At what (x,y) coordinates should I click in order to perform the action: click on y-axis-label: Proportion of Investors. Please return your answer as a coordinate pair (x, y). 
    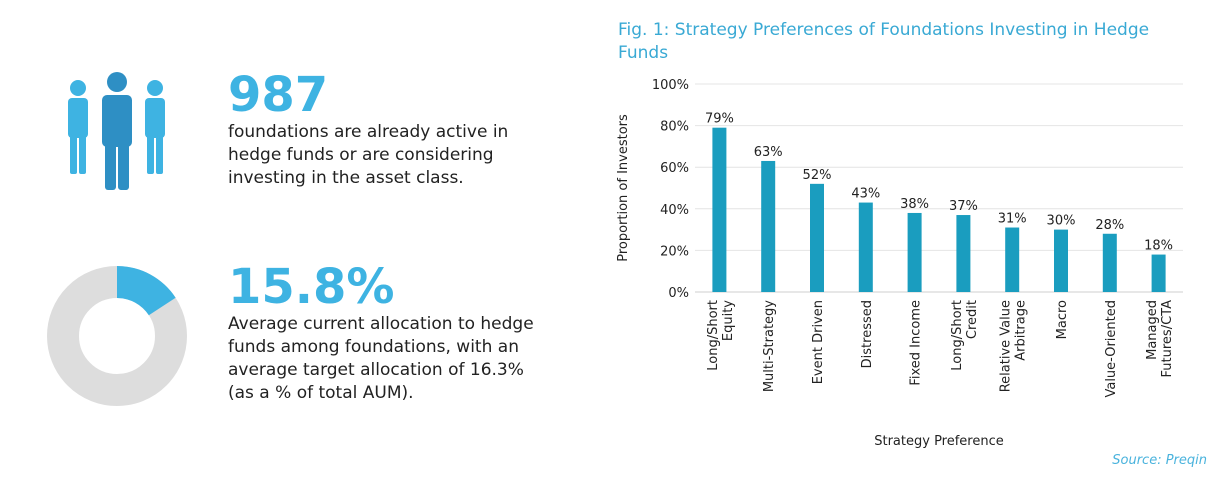
    Looking at the image, I should click on (623, 188).